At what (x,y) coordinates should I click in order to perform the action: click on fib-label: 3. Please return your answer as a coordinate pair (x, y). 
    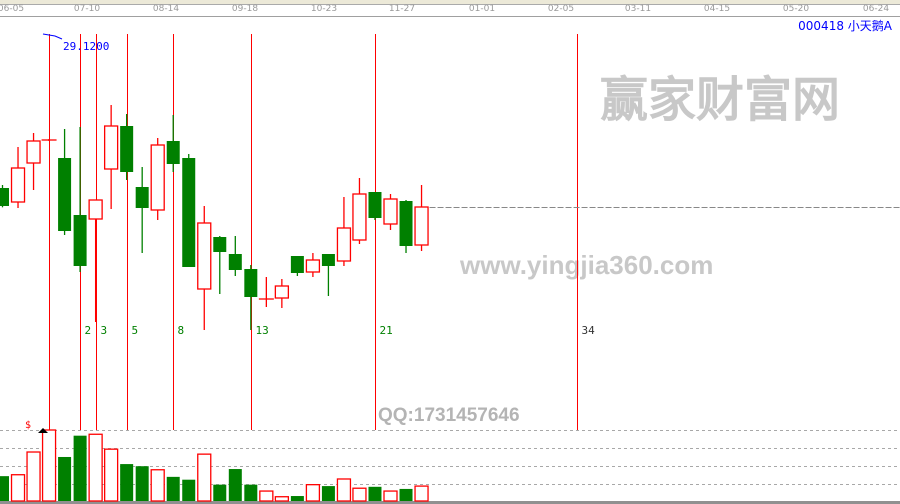
    Looking at the image, I should click on (104, 330).